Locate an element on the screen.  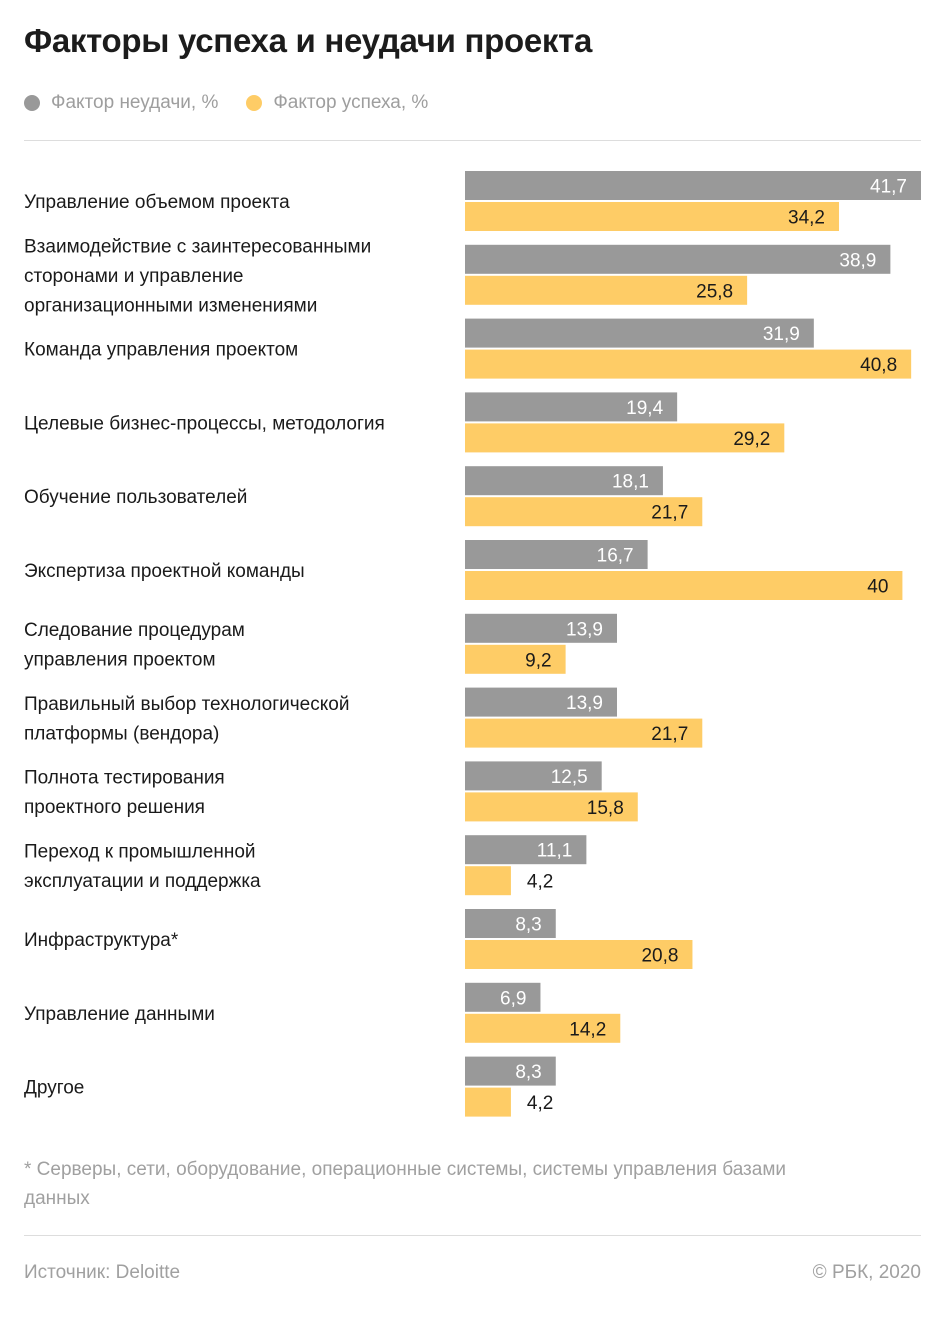
category-label: Переход к промышленной is located at coordinates (140, 851).